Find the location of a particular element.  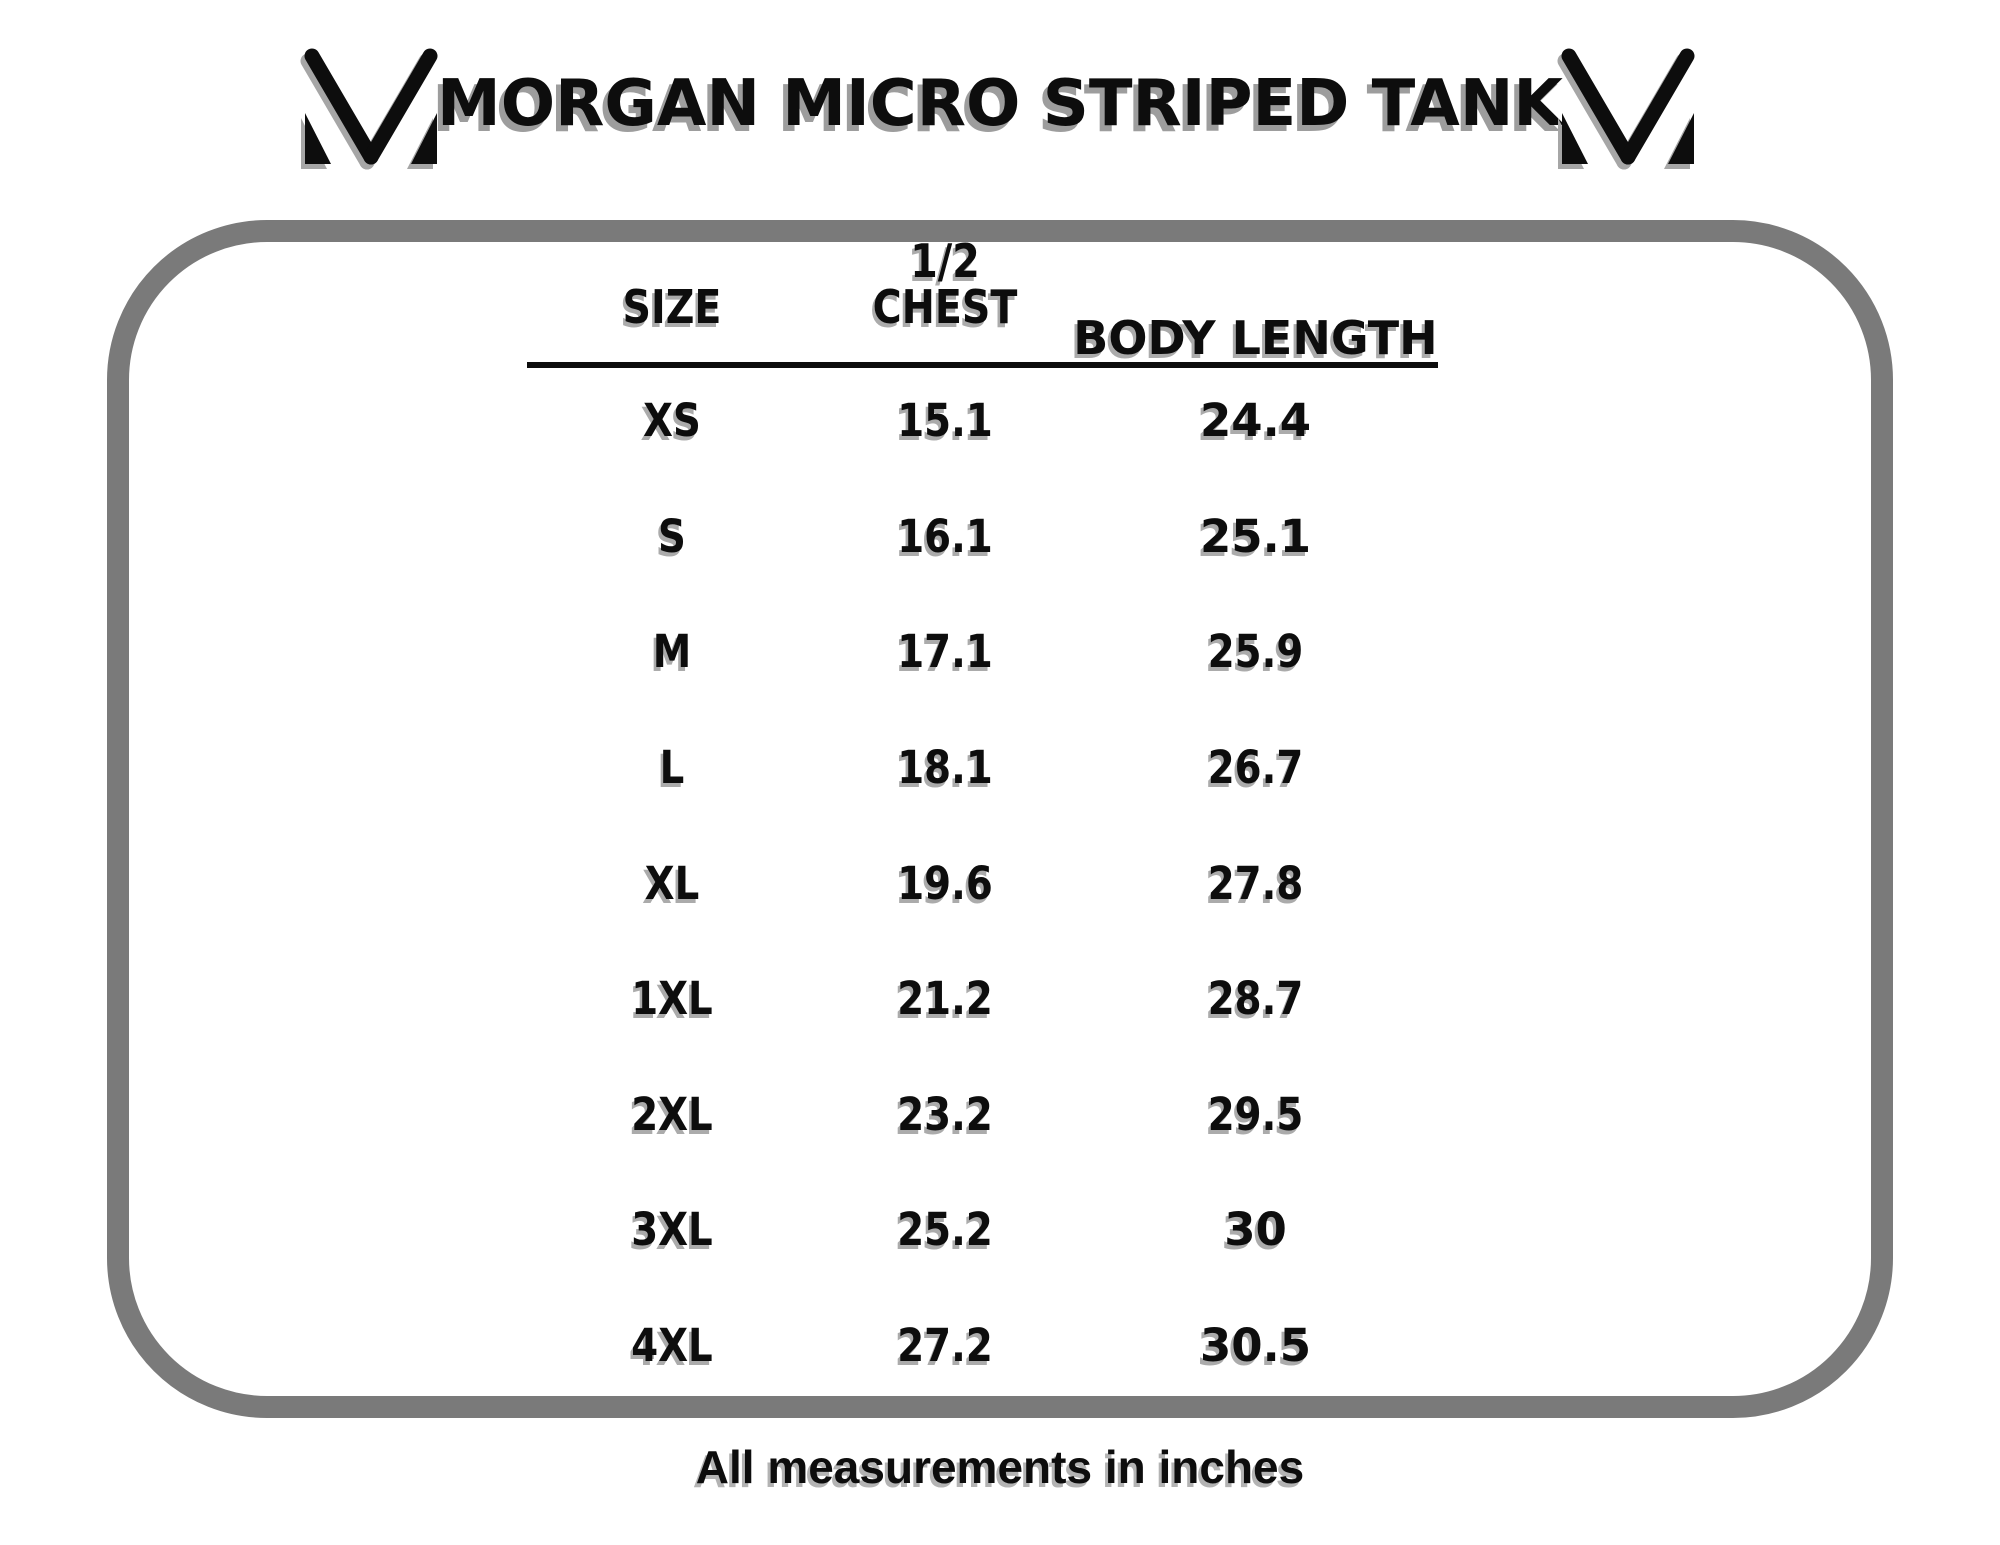

table-header-row: SIZE 1/2 CHEST BODY LENGTH is located at coordinates (982, 300).